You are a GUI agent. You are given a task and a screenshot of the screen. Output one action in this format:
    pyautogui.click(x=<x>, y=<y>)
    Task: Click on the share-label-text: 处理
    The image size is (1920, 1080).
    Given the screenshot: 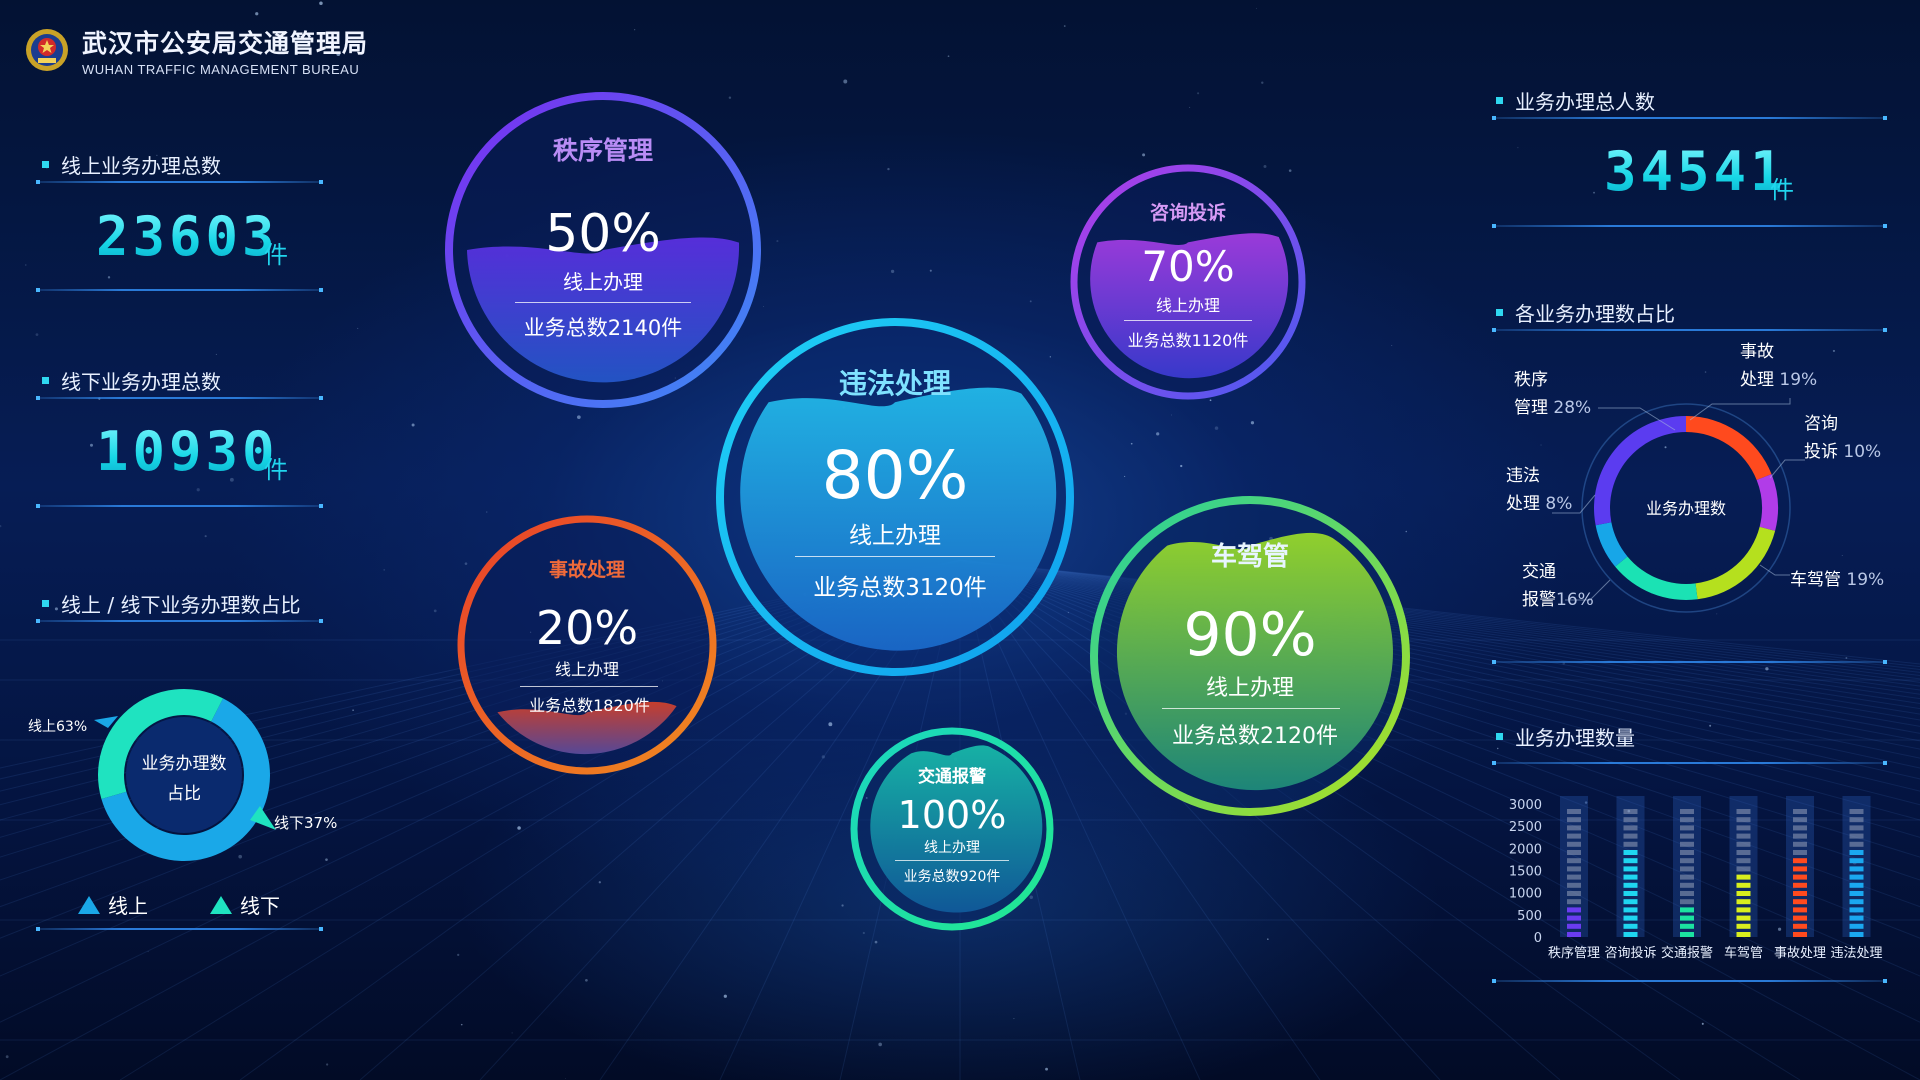 What is the action you would take?
    pyautogui.click(x=1523, y=504)
    